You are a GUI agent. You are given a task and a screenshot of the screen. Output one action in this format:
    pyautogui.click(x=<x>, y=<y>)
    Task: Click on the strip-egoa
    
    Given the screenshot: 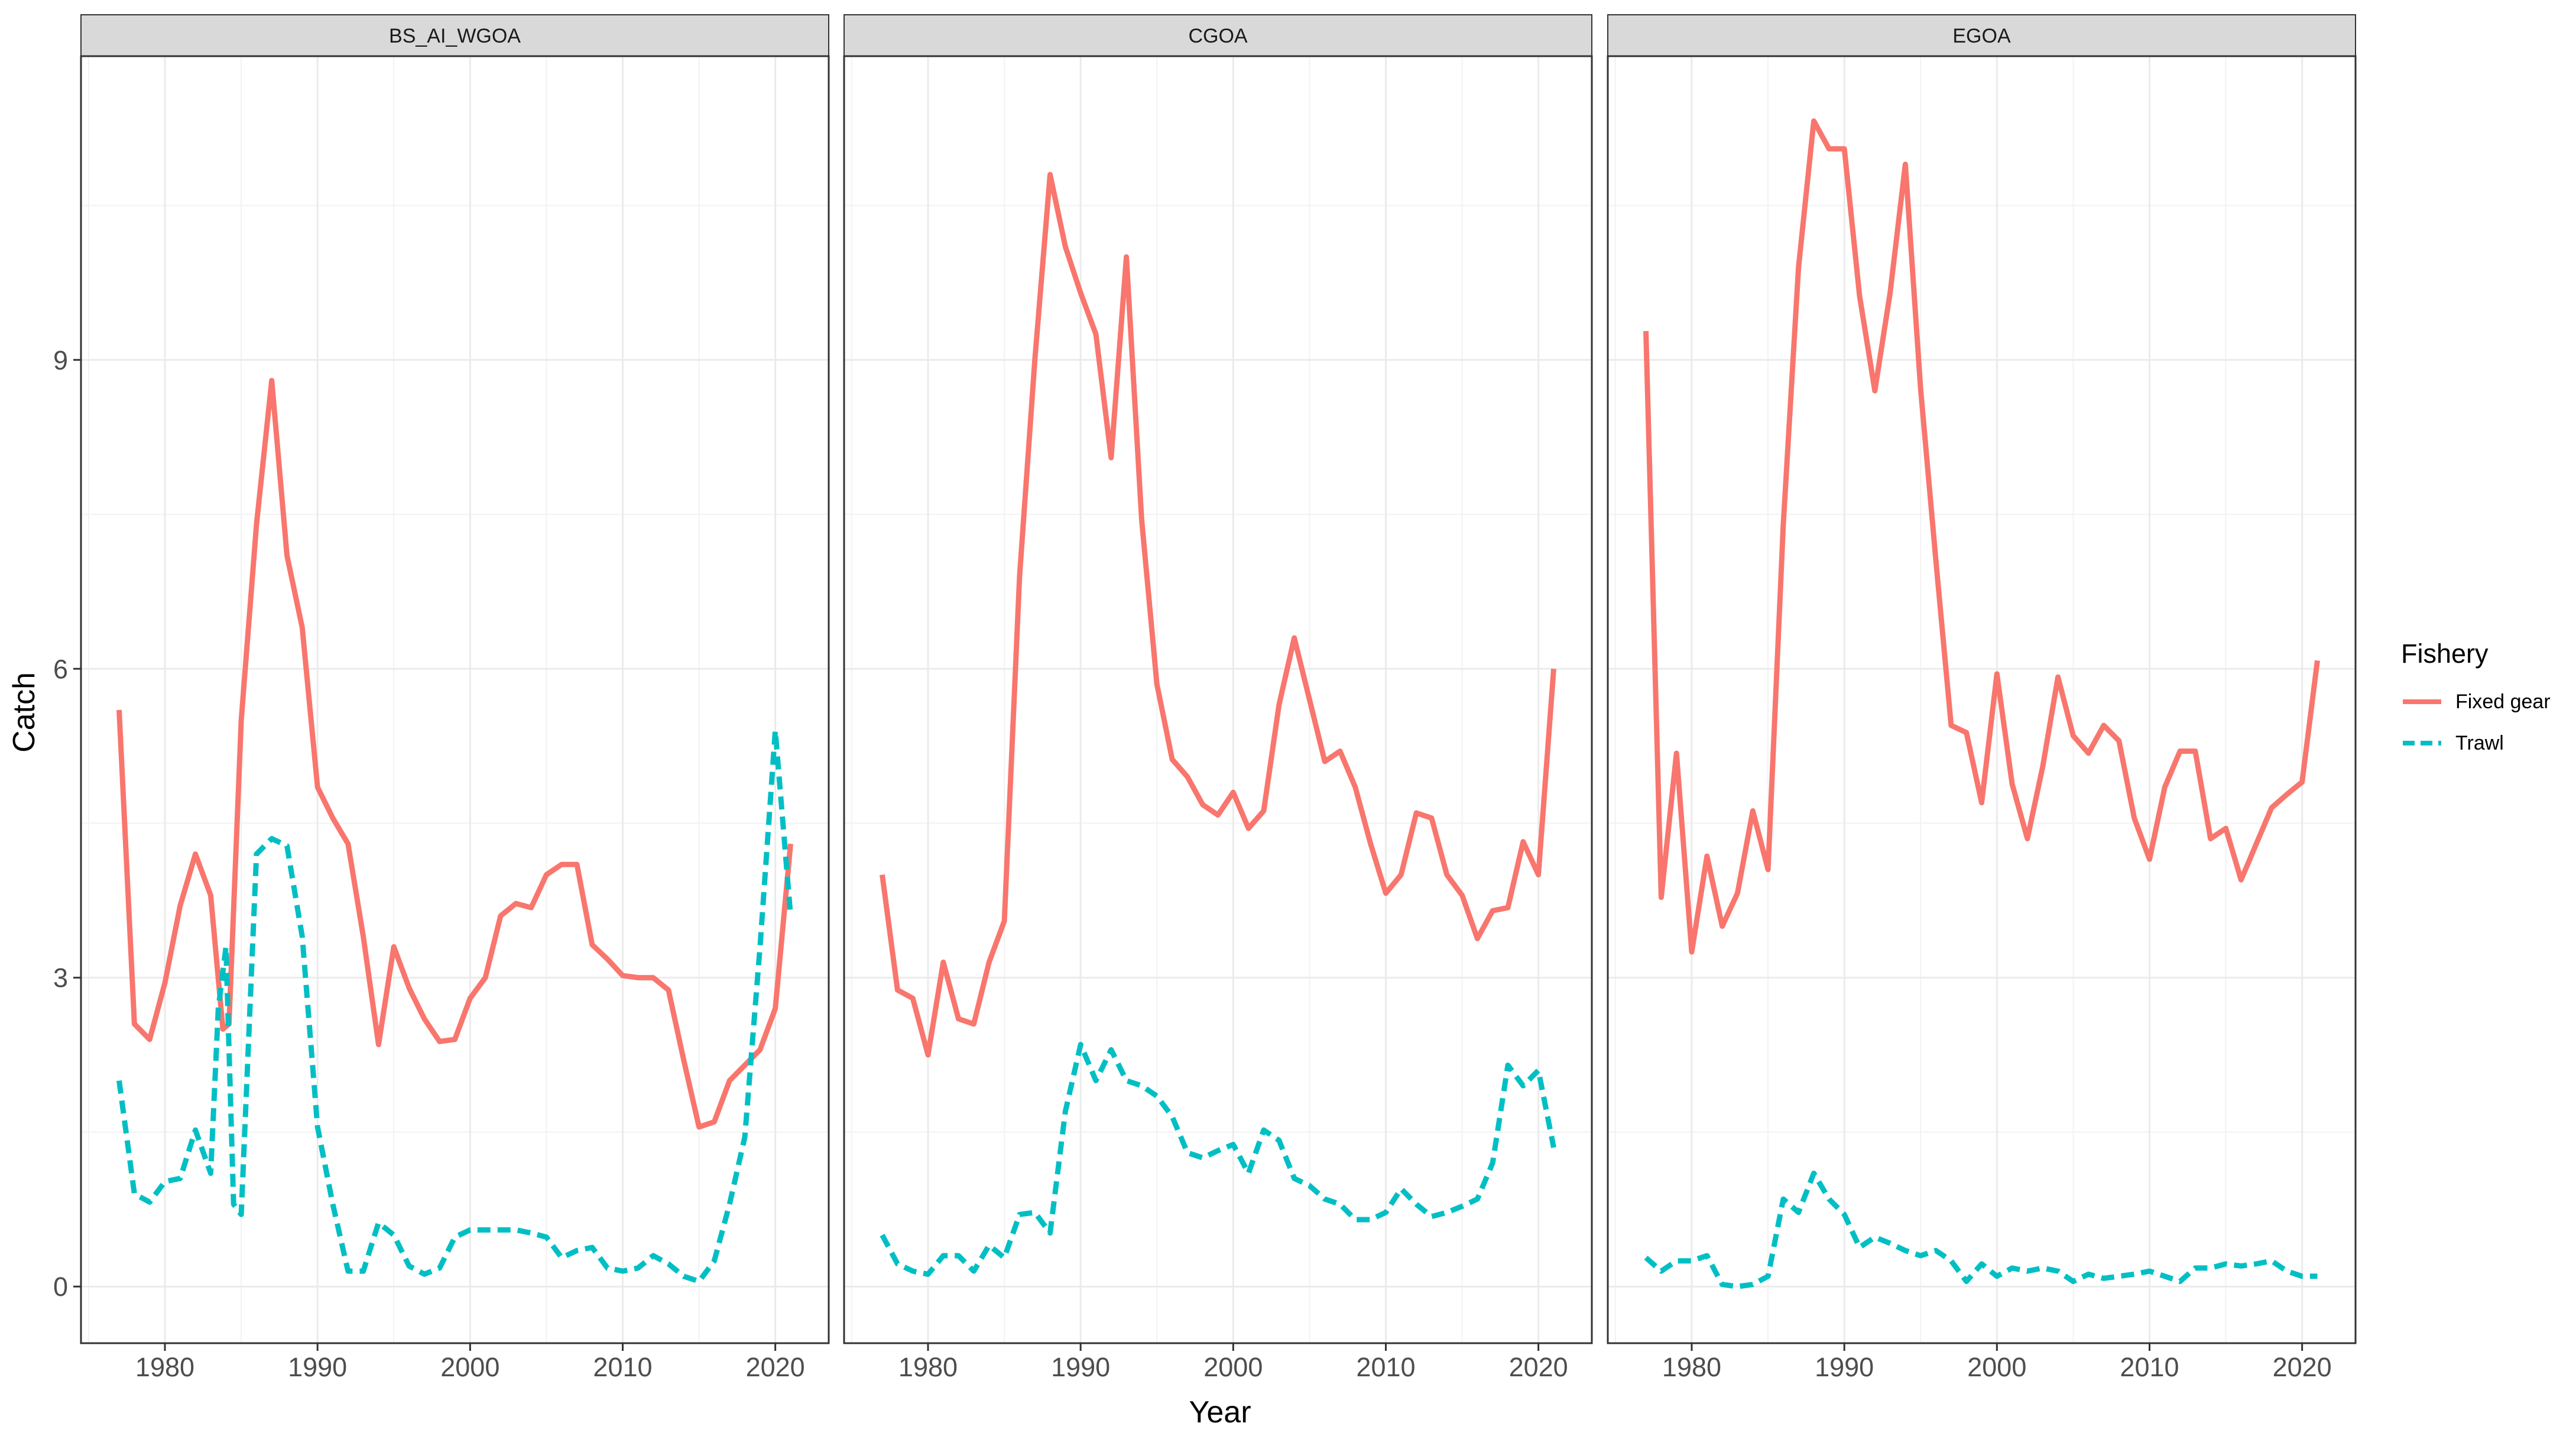 What is the action you would take?
    pyautogui.click(x=1981, y=35)
    